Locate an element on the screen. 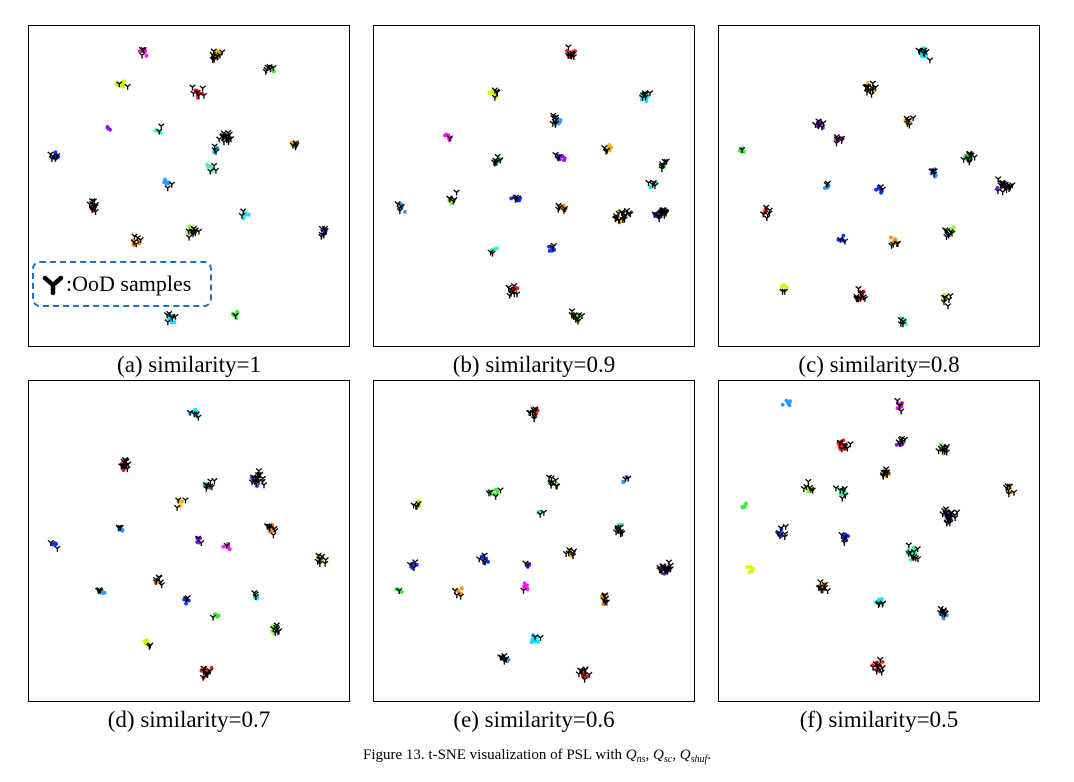 This screenshot has width=1074, height=782. caption-e: (e) similarity=0.6 is located at coordinates (534, 719).